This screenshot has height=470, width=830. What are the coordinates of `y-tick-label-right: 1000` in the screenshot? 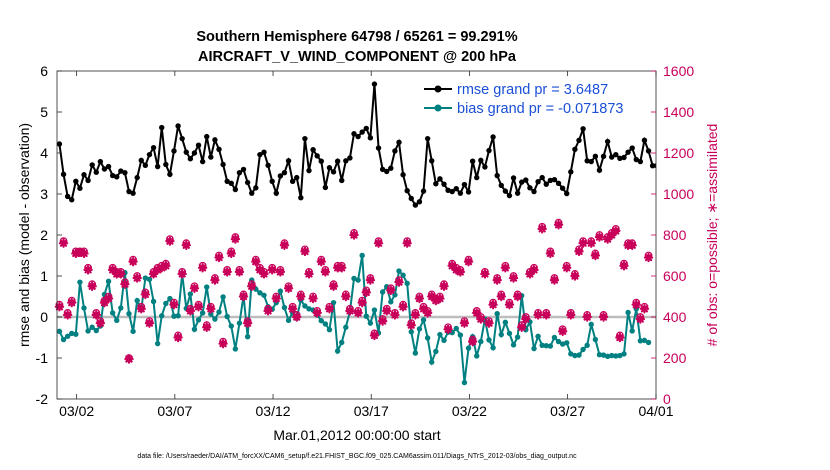 It's located at (678, 194).